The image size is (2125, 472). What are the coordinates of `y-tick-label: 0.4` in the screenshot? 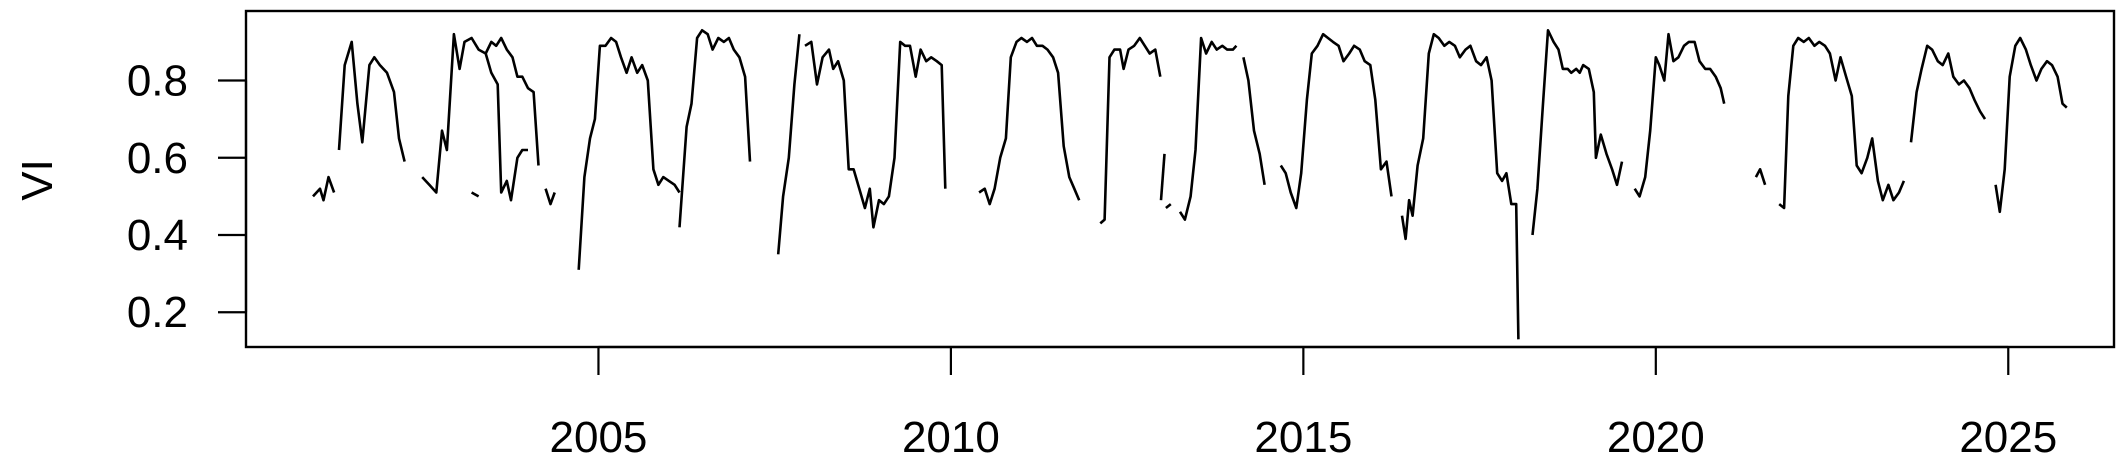 It's located at (157, 235).